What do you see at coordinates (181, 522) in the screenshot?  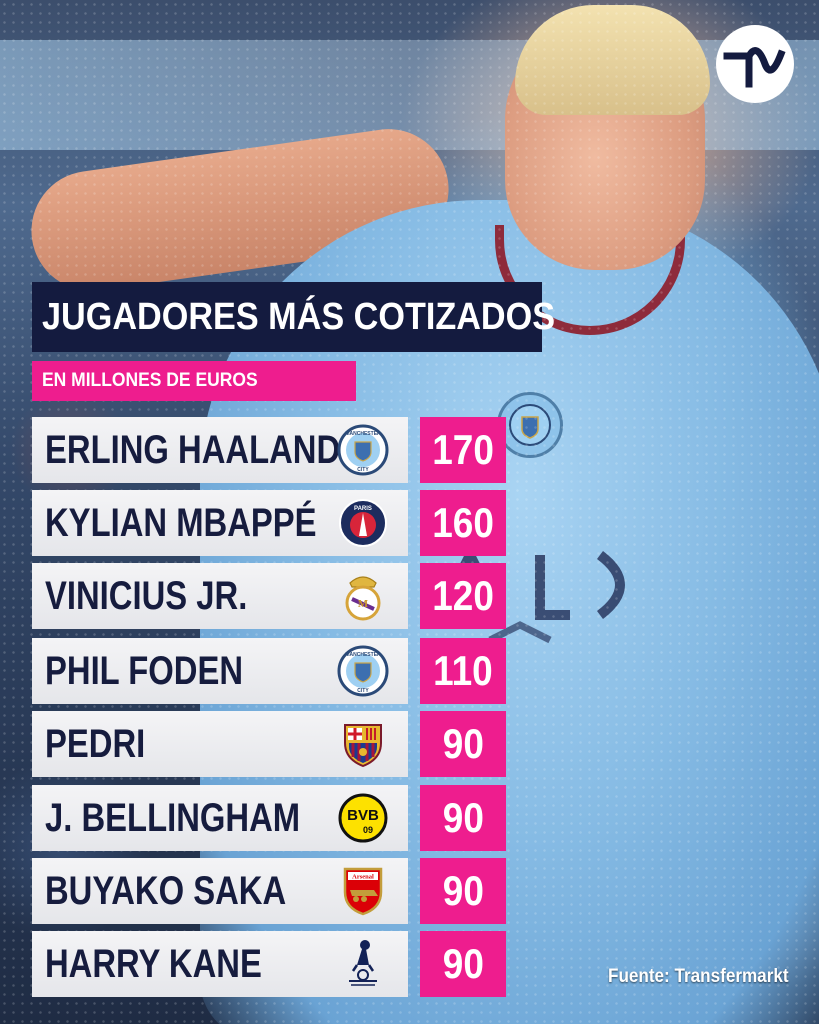 I see `player-name: KYLIAN MBAPPÉ` at bounding box center [181, 522].